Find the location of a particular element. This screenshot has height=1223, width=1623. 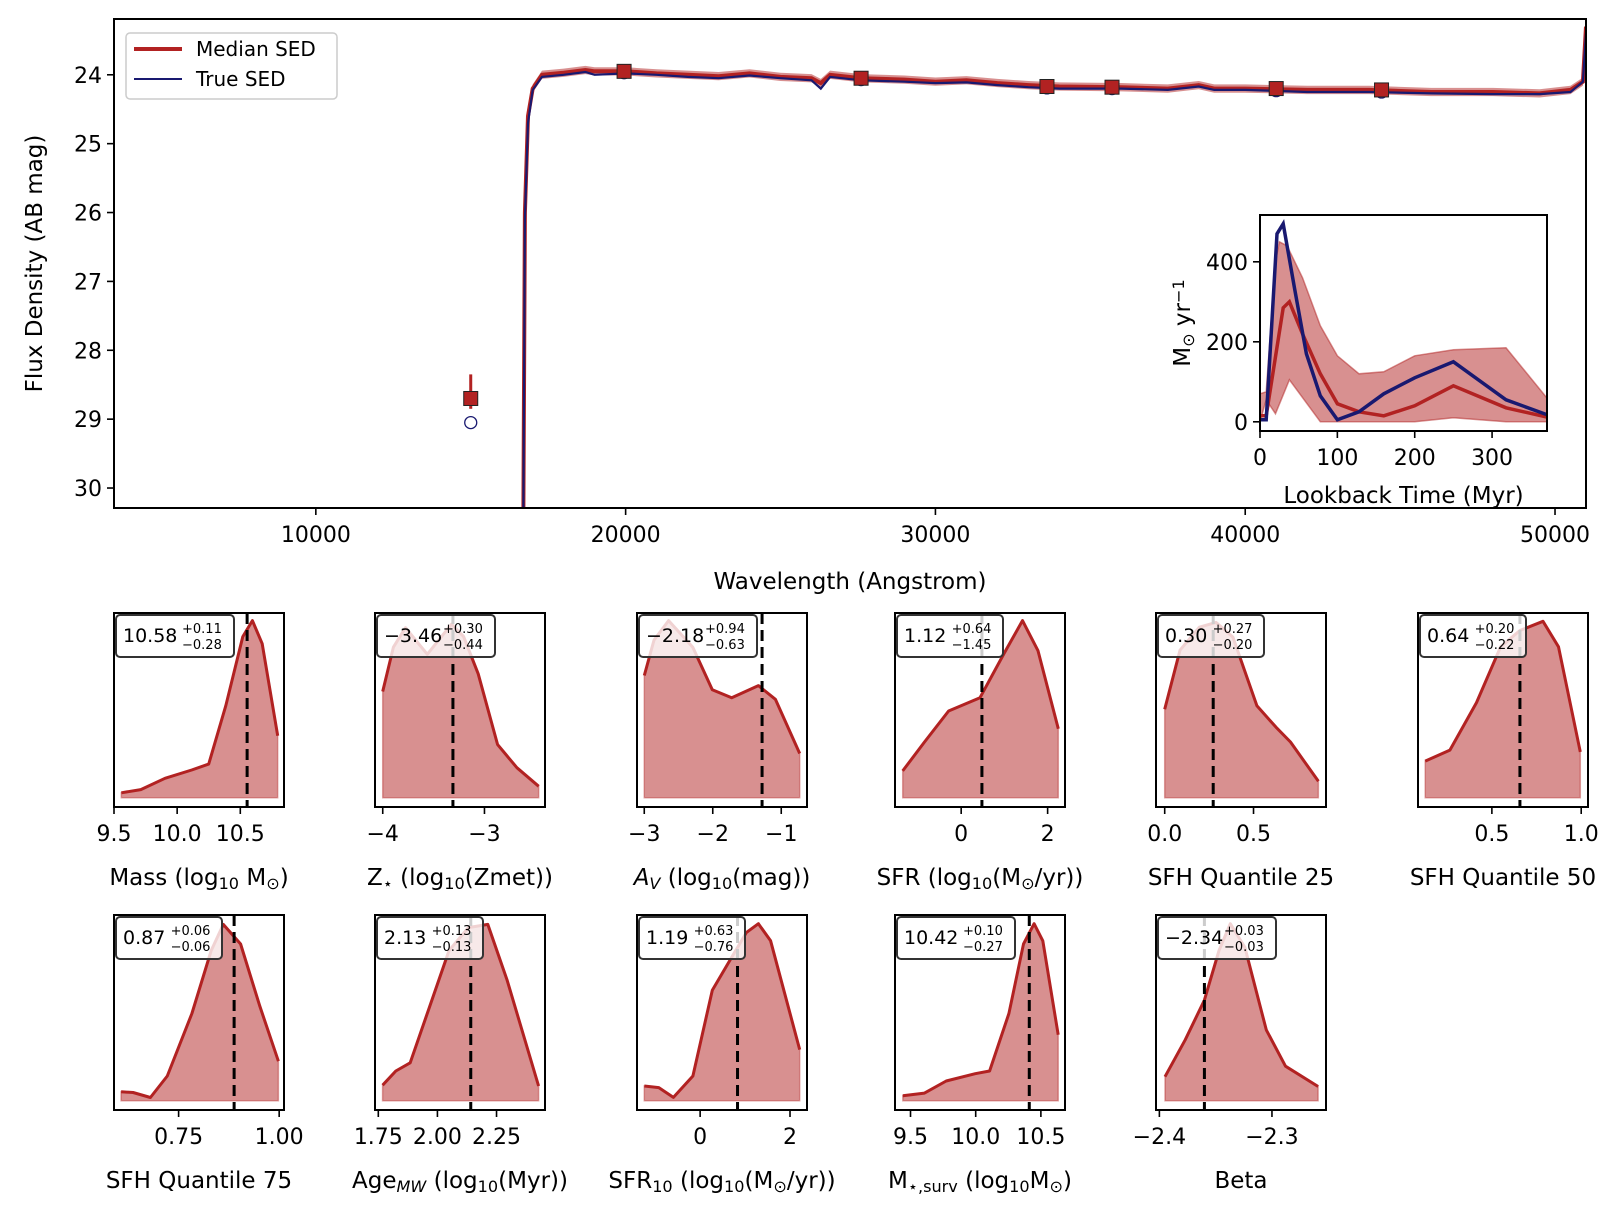

posterior-plot-area is located at coordinates (980, 710).